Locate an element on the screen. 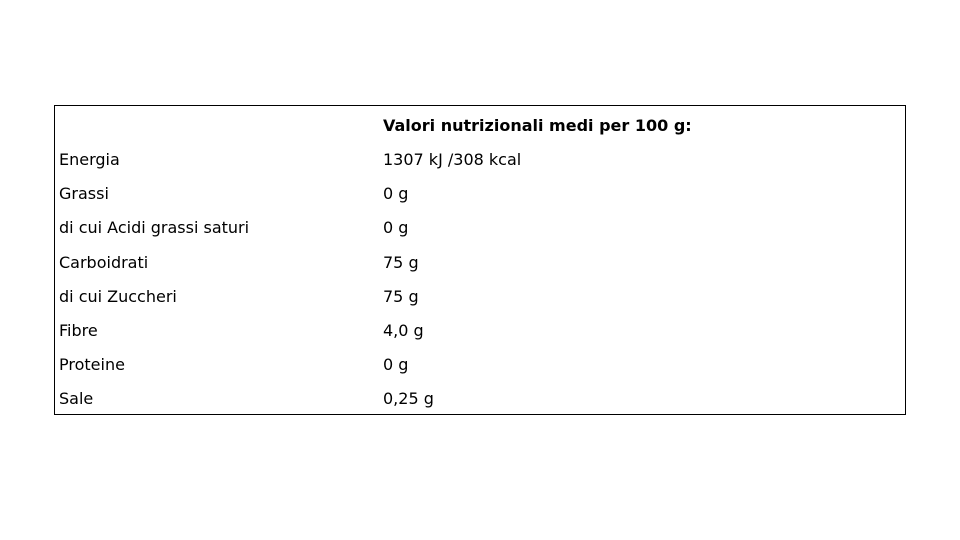 The height and width of the screenshot is (540, 960). row-label: Fibre is located at coordinates (78, 330).